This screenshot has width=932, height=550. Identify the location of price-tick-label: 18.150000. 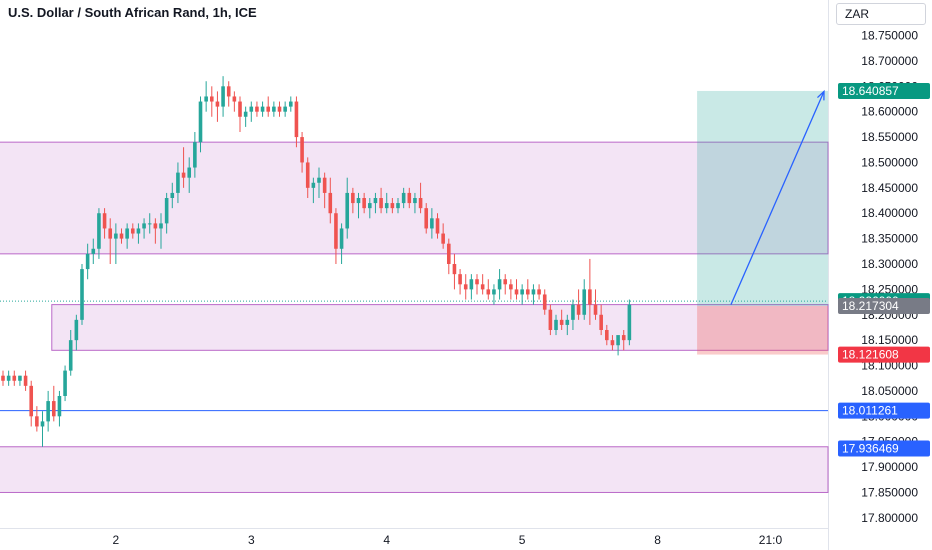
(889, 340).